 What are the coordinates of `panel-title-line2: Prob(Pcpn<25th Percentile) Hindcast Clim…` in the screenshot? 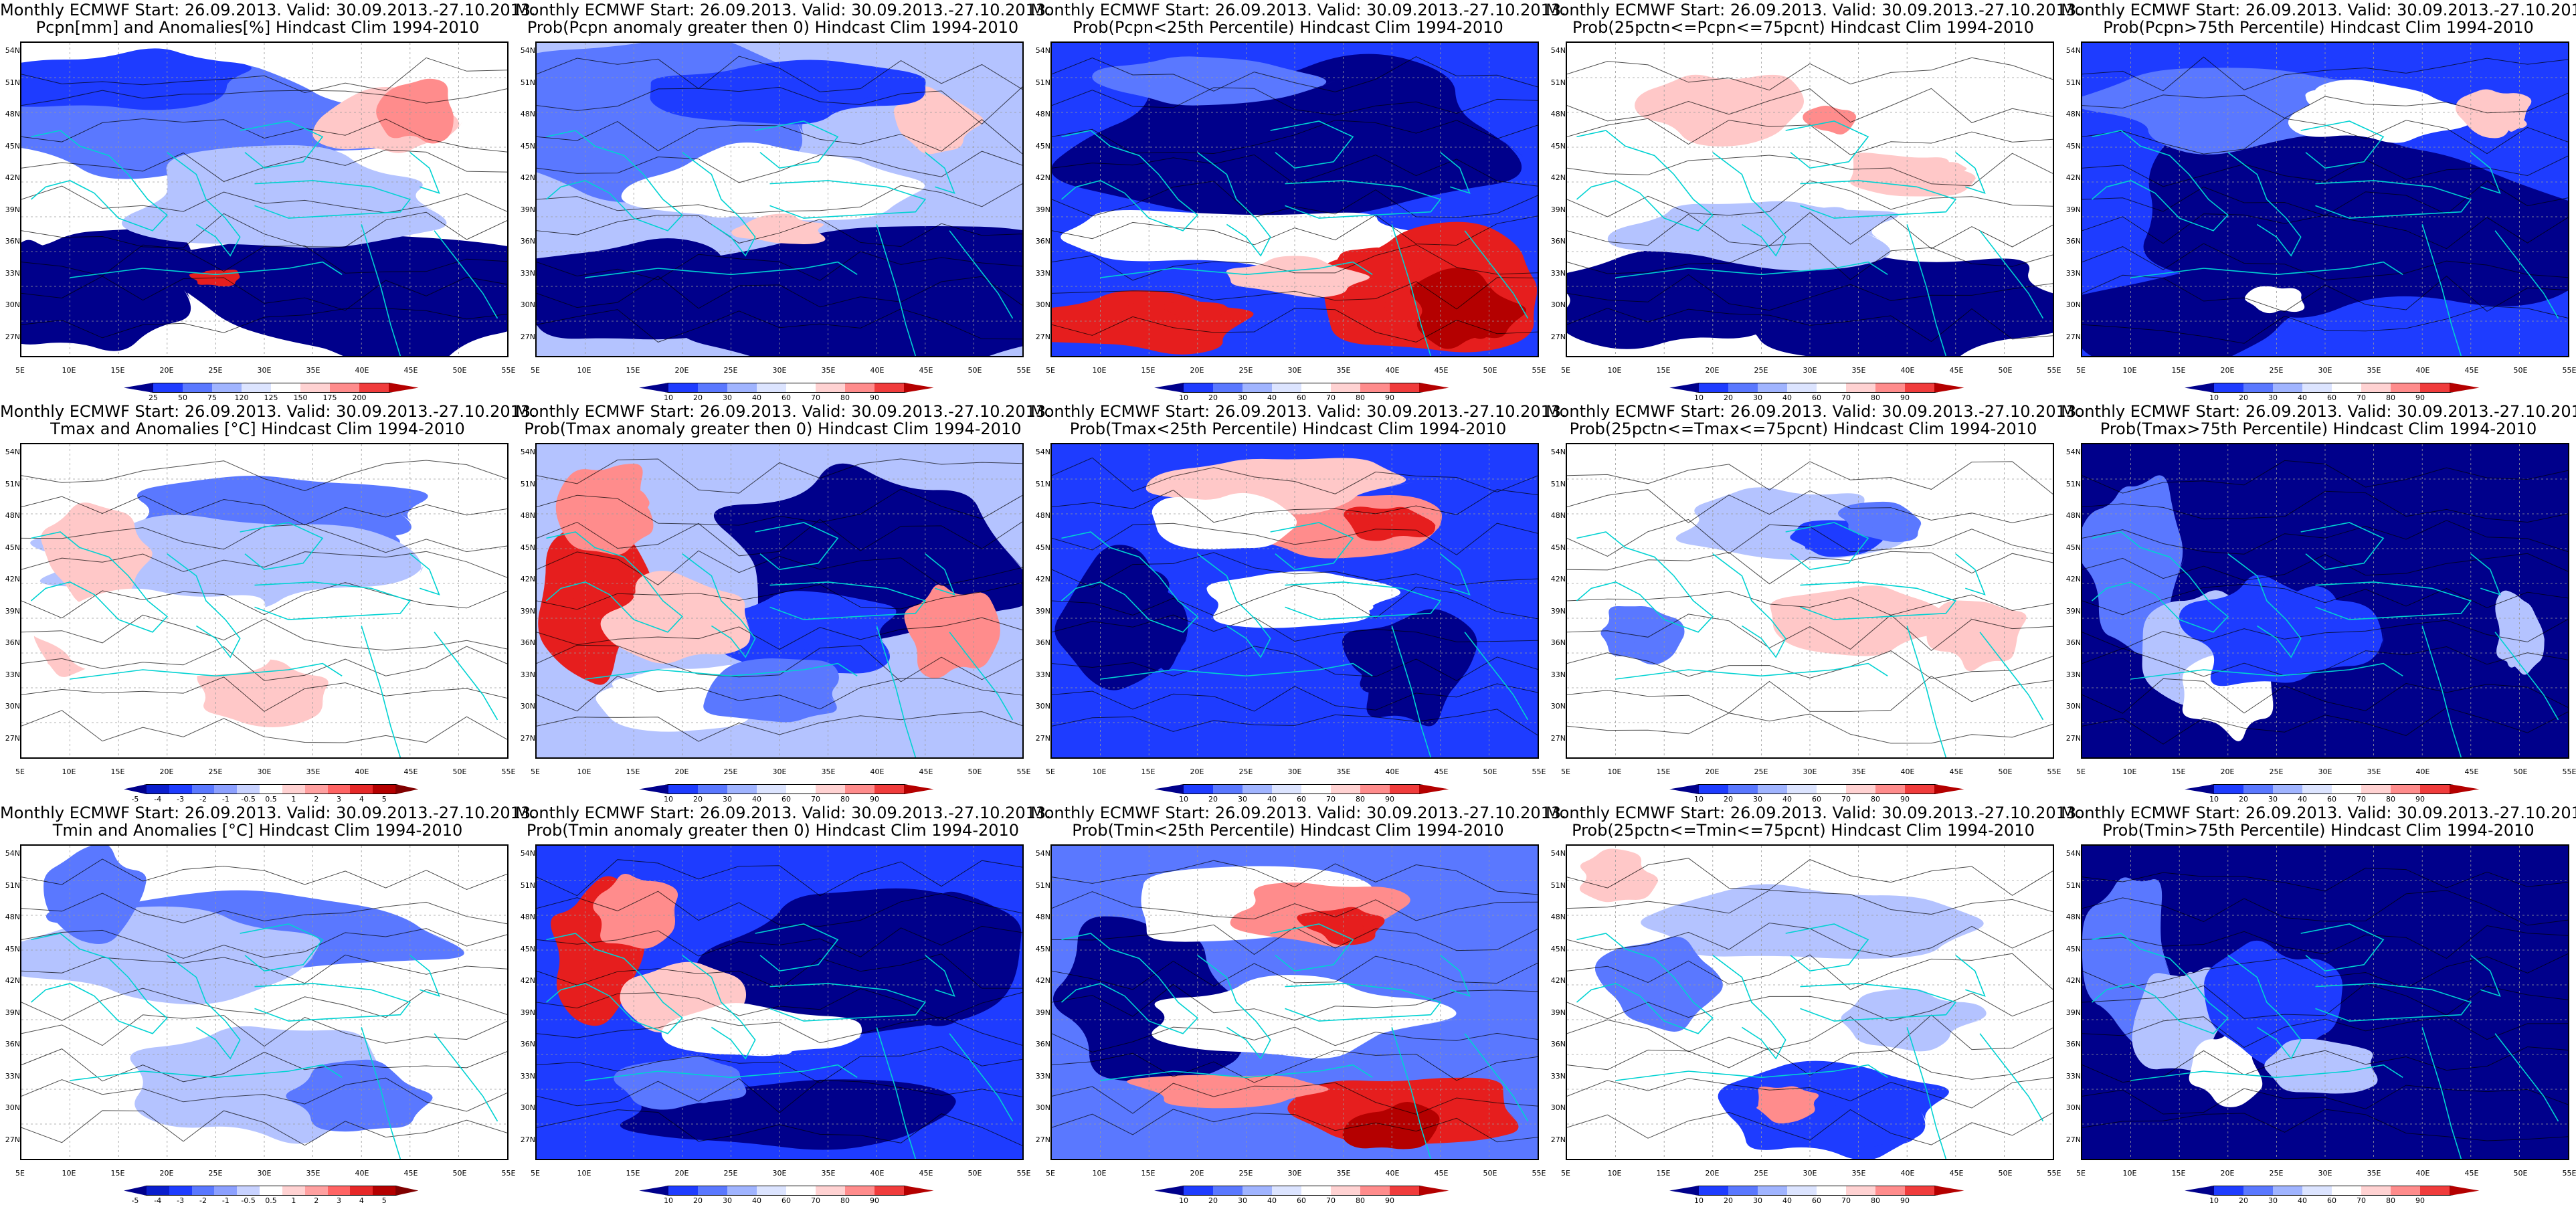 It's located at (1288, 27).